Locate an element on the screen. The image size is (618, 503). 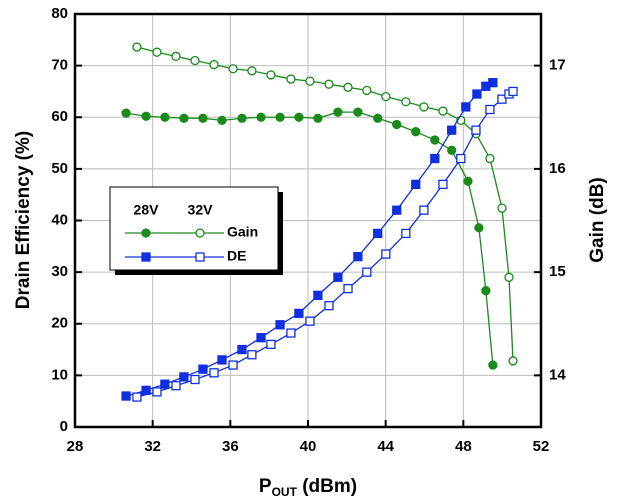
y2-tick-label: 17 is located at coordinates (557, 65).